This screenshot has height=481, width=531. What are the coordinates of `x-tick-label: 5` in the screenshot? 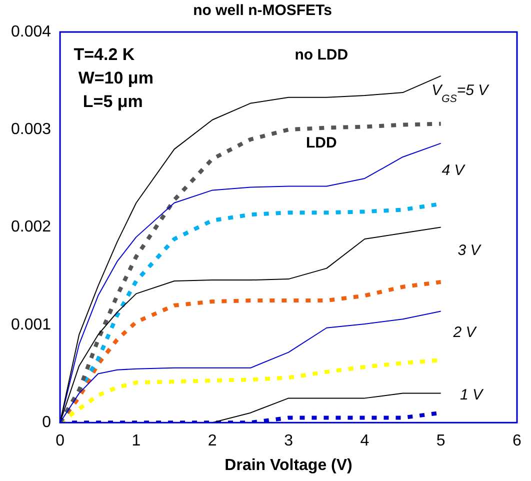 It's located at (441, 441).